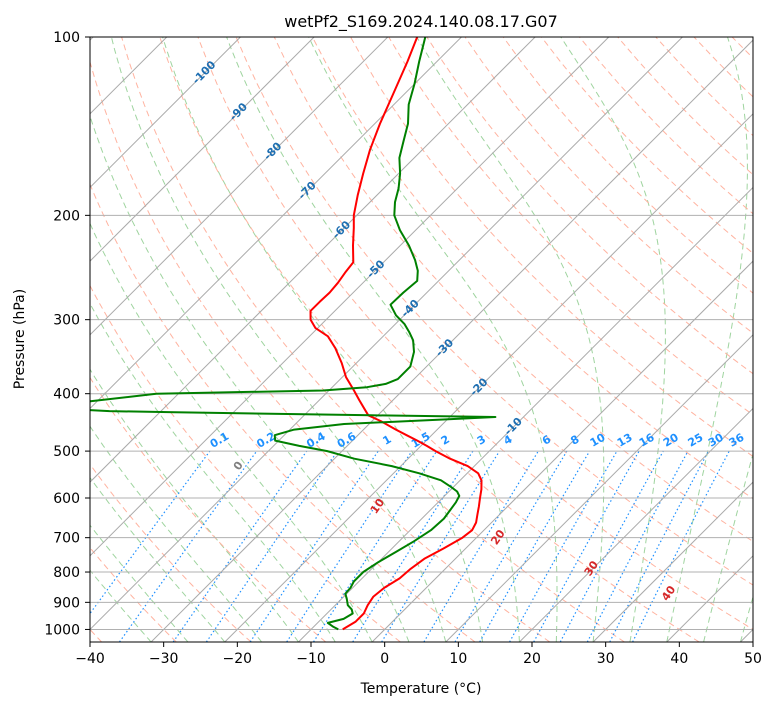 This screenshot has width=775, height=708. What do you see at coordinates (418, 654) in the screenshot?
I see `x-axis-ticks: −40 −30 −20 −10 0 10 20 30 40 50` at bounding box center [418, 654].